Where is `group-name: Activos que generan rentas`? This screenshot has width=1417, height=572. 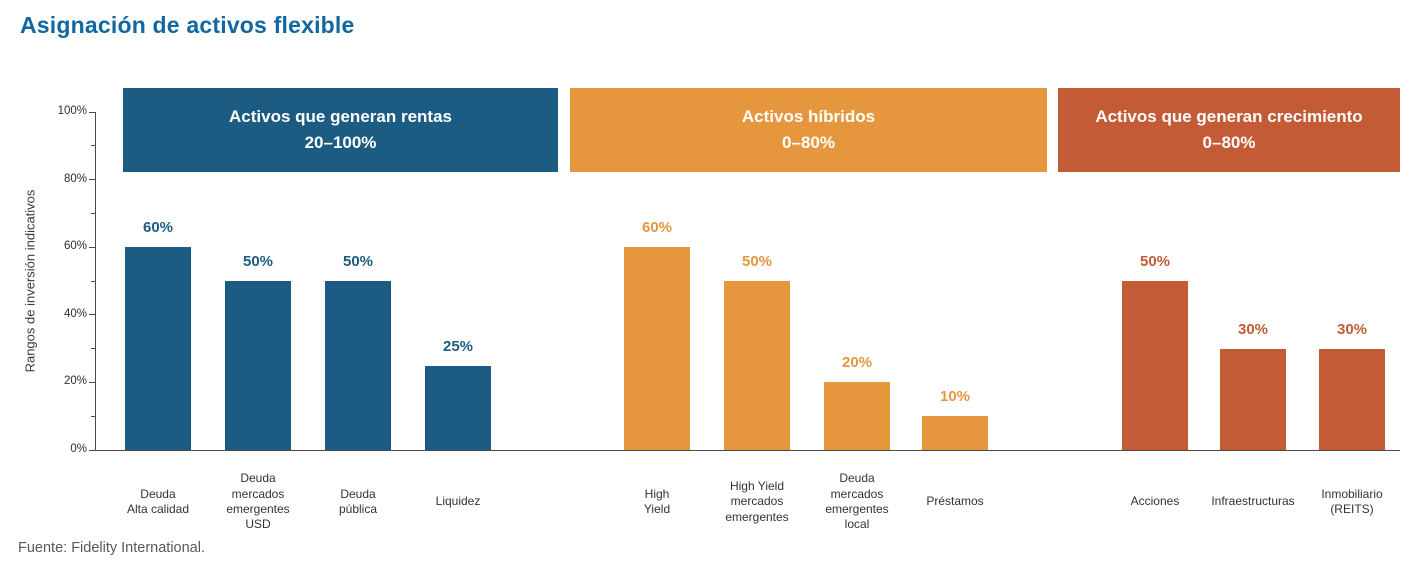
group-name: Activos que generan rentas is located at coordinates (340, 116).